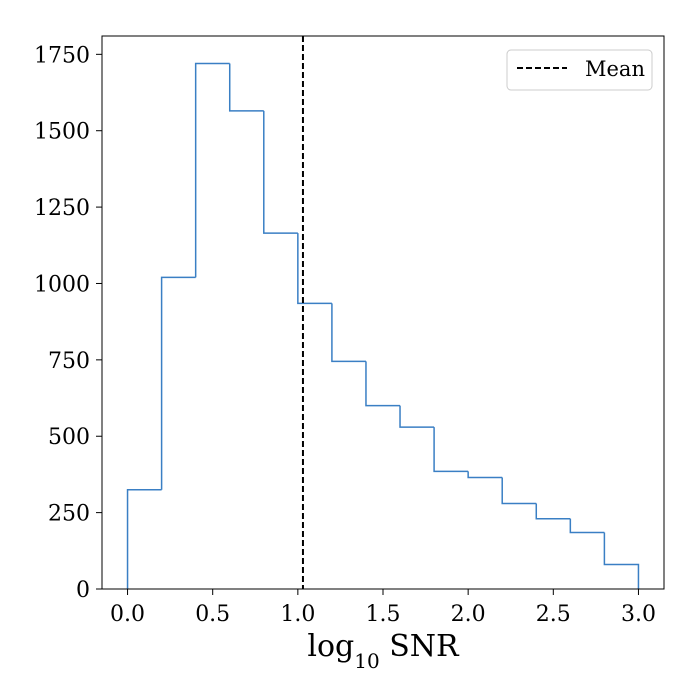  Describe the element at coordinates (638, 614) in the screenshot. I see `x-tick-label: 3.0` at that location.